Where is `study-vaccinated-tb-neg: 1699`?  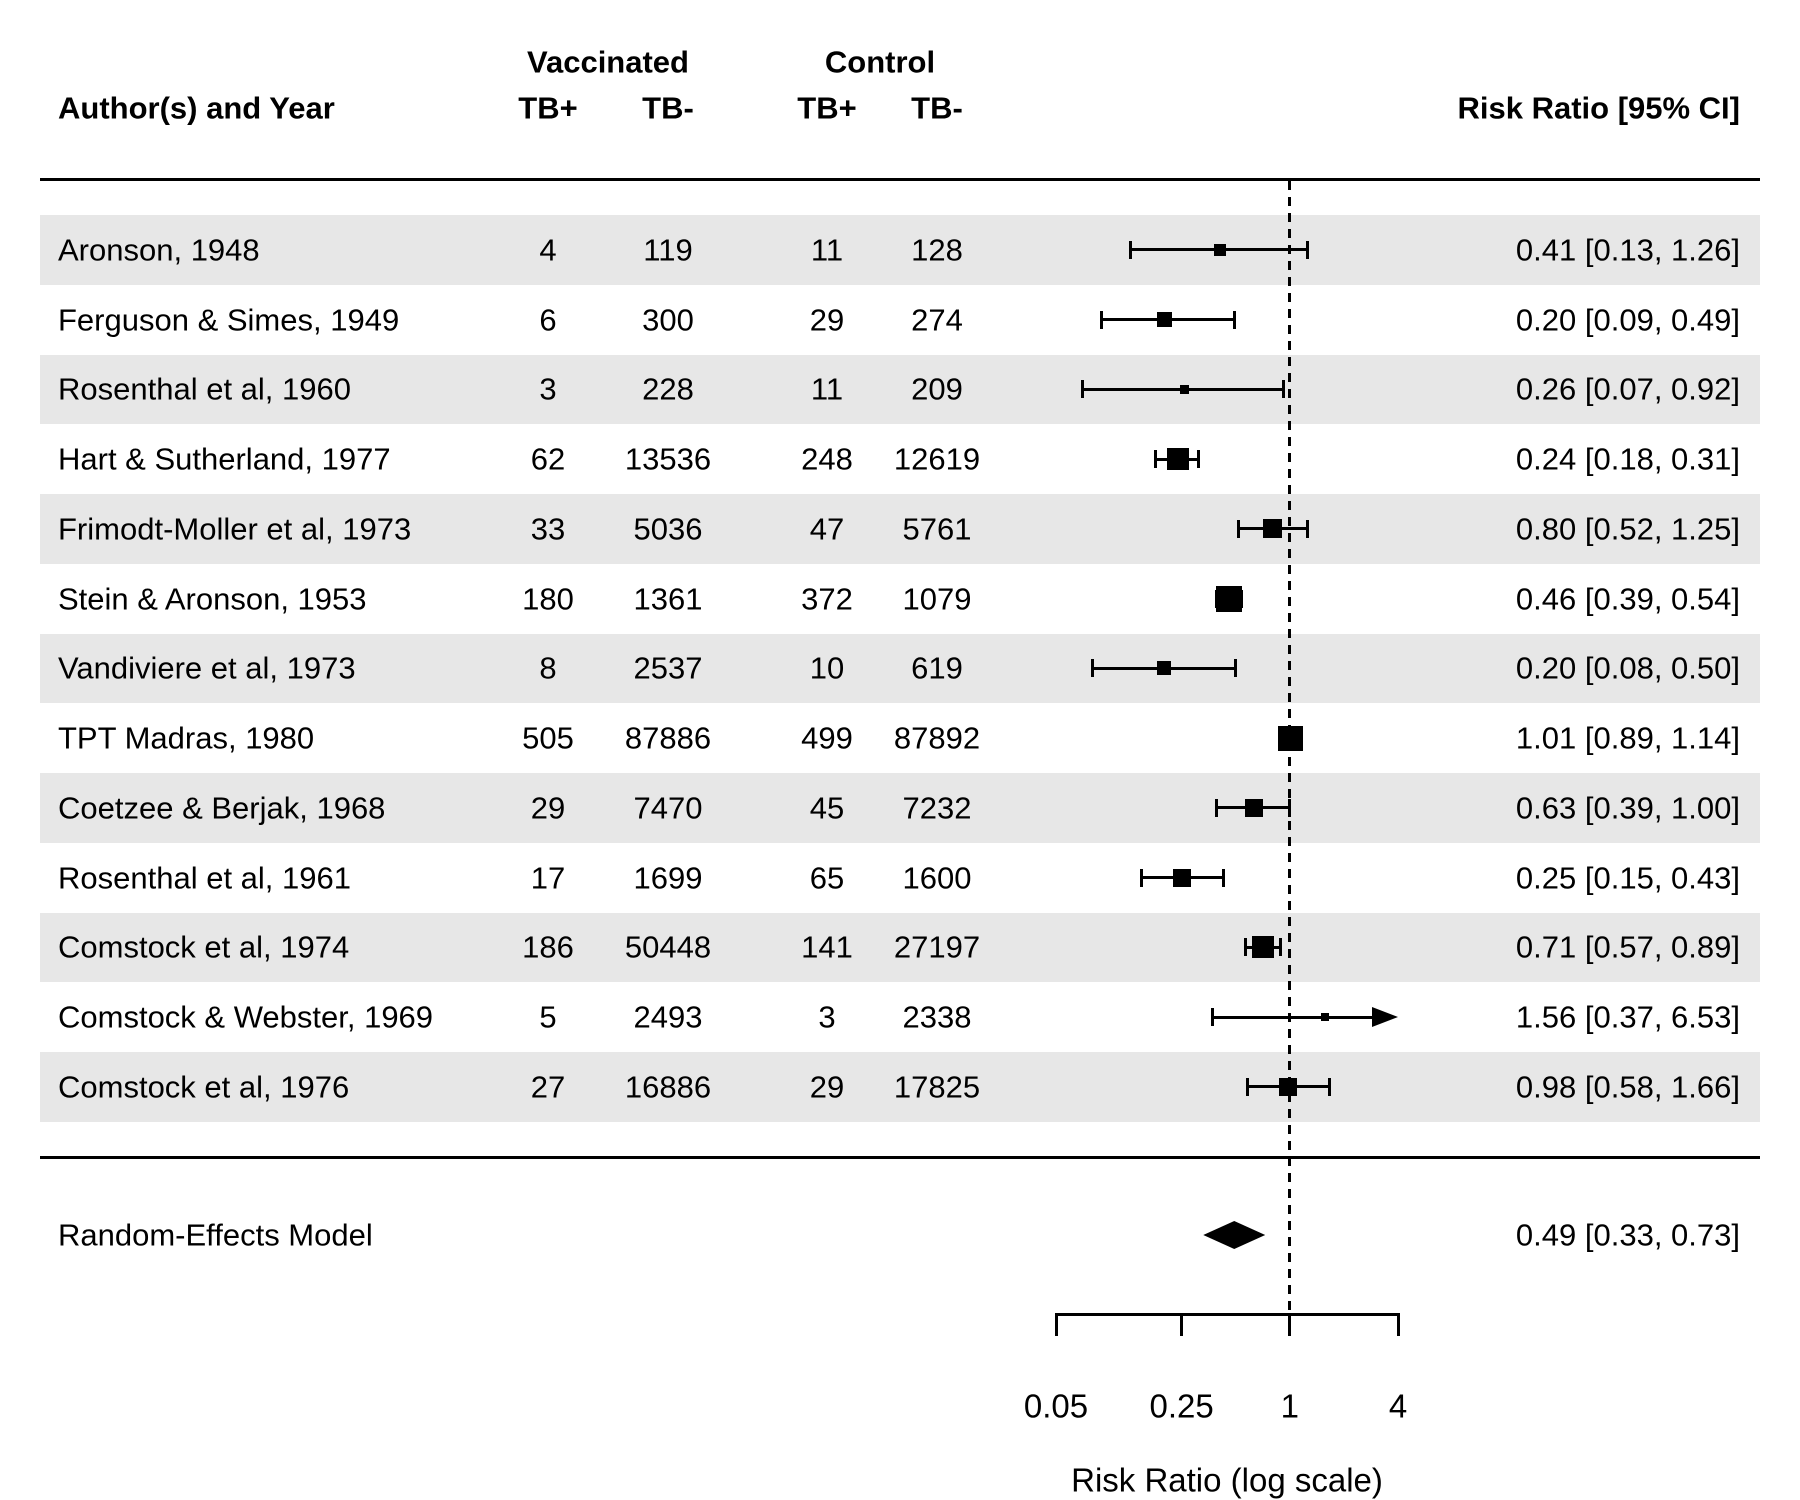
study-vaccinated-tb-neg: 1699 is located at coordinates (668, 878).